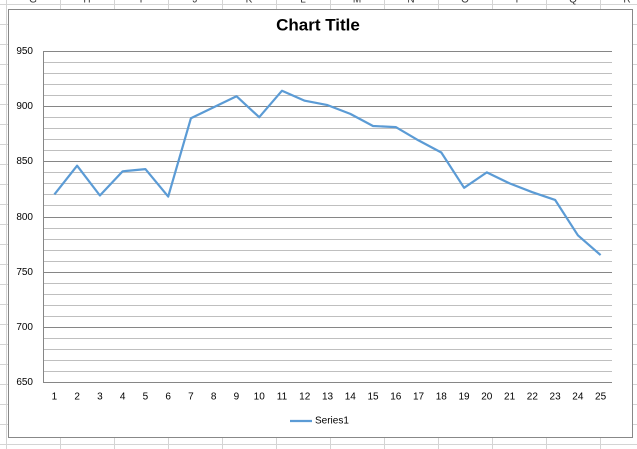 The width and height of the screenshot is (637, 449). What do you see at coordinates (351, 397) in the screenshot?
I see `x-tick-label: 14` at bounding box center [351, 397].